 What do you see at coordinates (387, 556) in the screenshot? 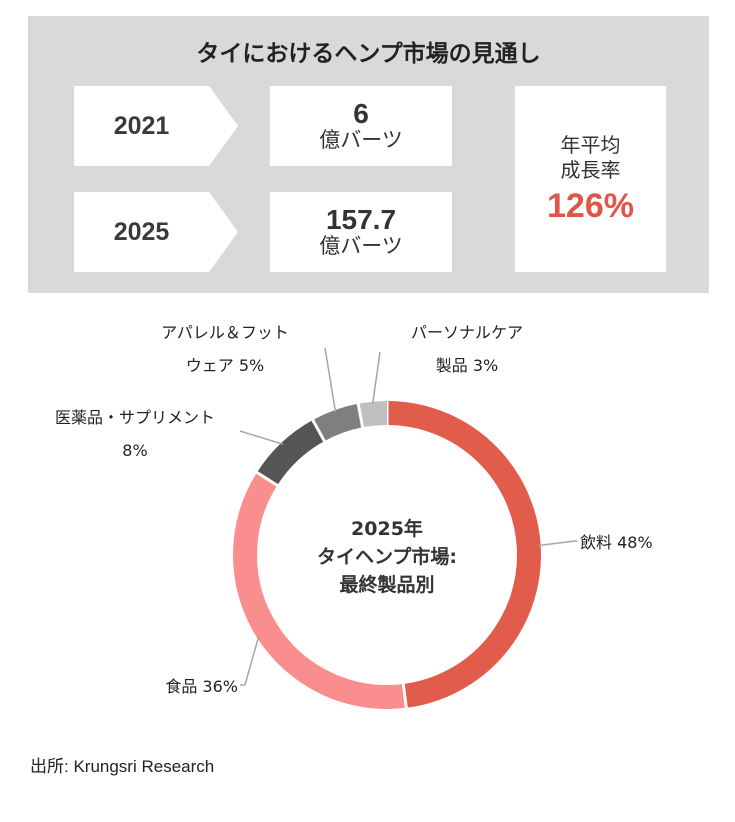
I see `donut-center-title: タイヘンプ市場:` at bounding box center [387, 556].